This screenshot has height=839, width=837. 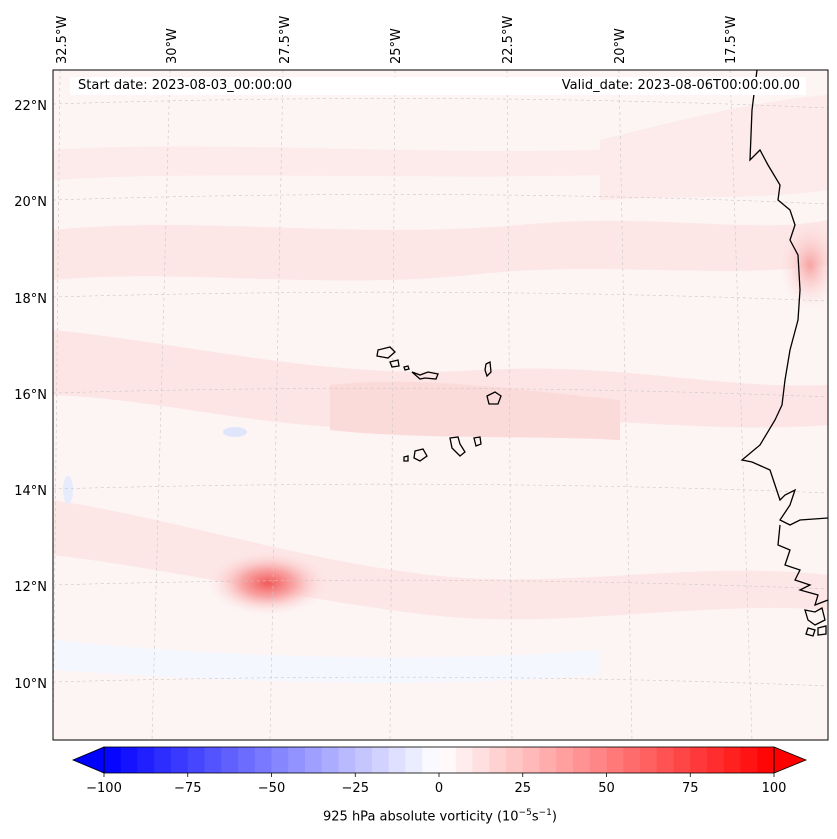 I want to click on colorbar-label-text: 925 hPa absolute vorticity (10, so click(x=421, y=817).